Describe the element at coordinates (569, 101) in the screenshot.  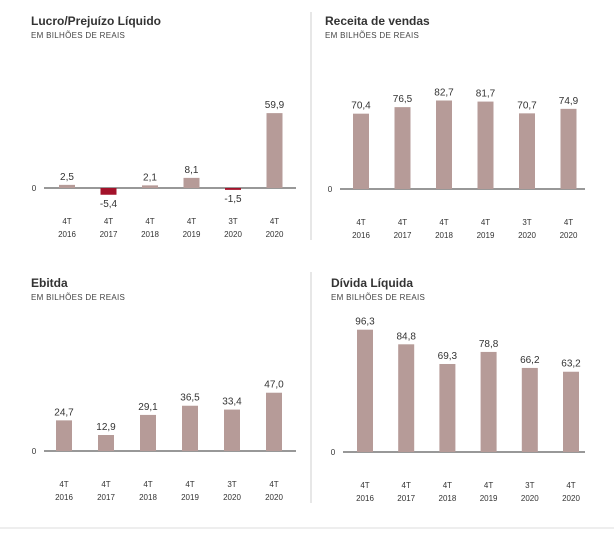
I see `value-label: 74,9` at that location.